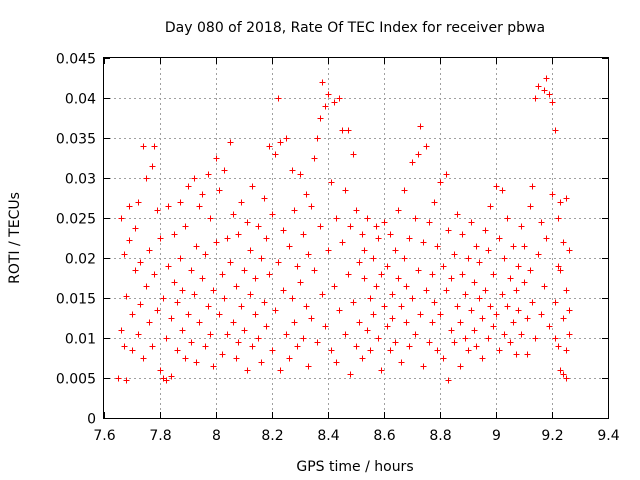  I want to click on y-tick-label: 0.005, so click(76, 380).